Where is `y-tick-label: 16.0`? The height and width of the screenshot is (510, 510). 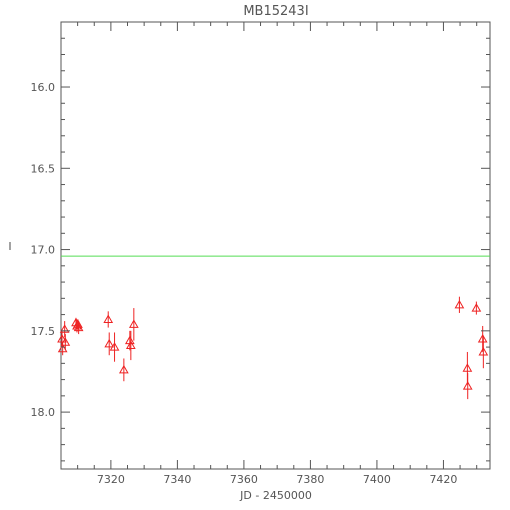
y-tick-label: 16.0 is located at coordinates (43, 87).